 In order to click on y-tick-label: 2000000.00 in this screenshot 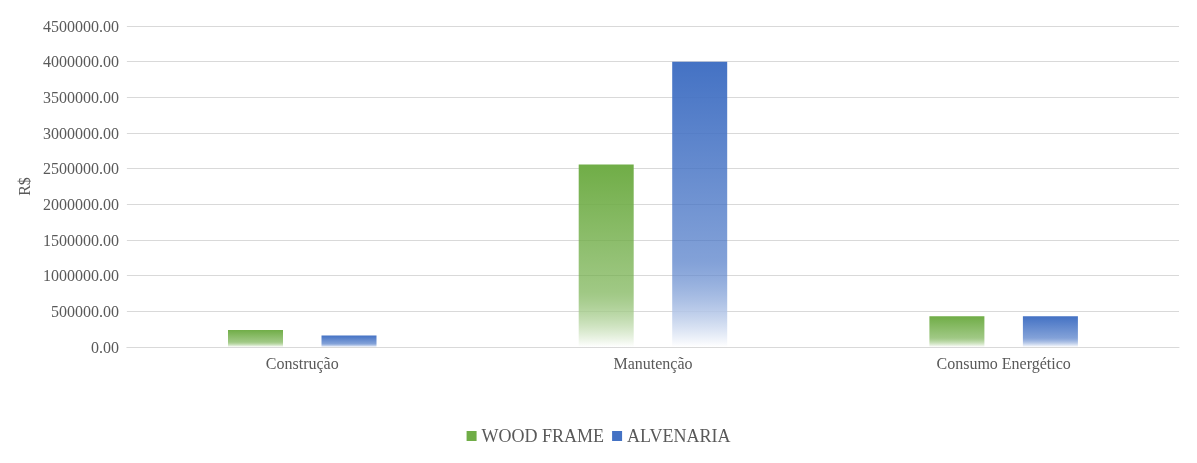, I will do `click(80, 204)`.